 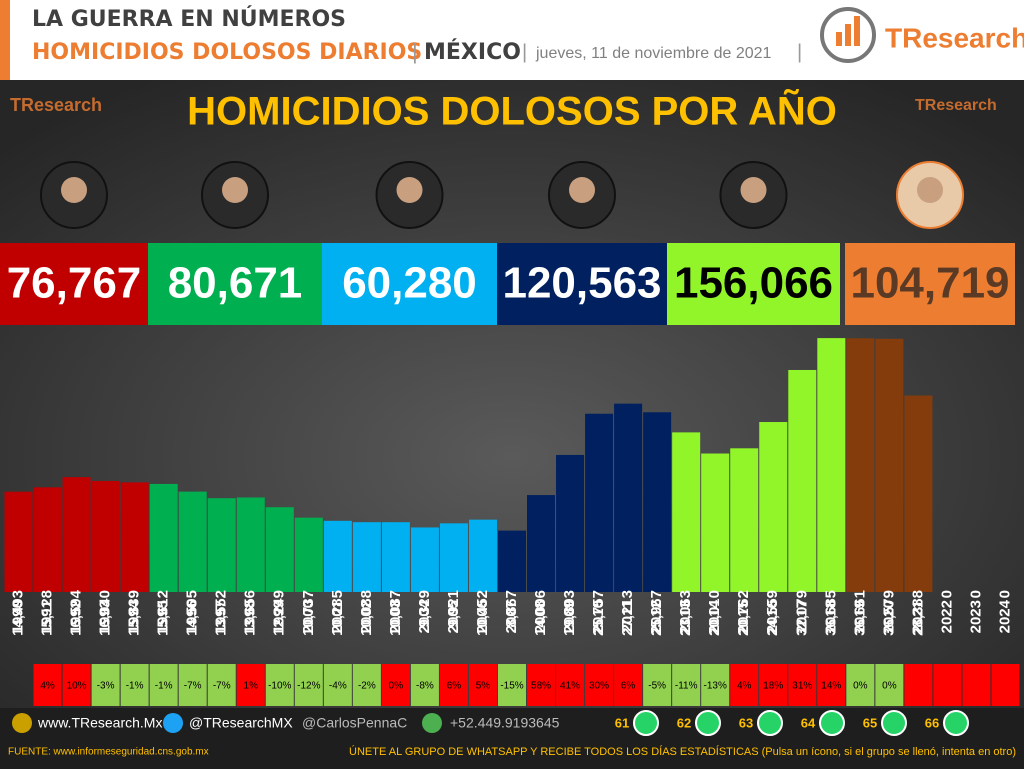 I want to click on value-label: 12,249, so click(x=279, y=613).